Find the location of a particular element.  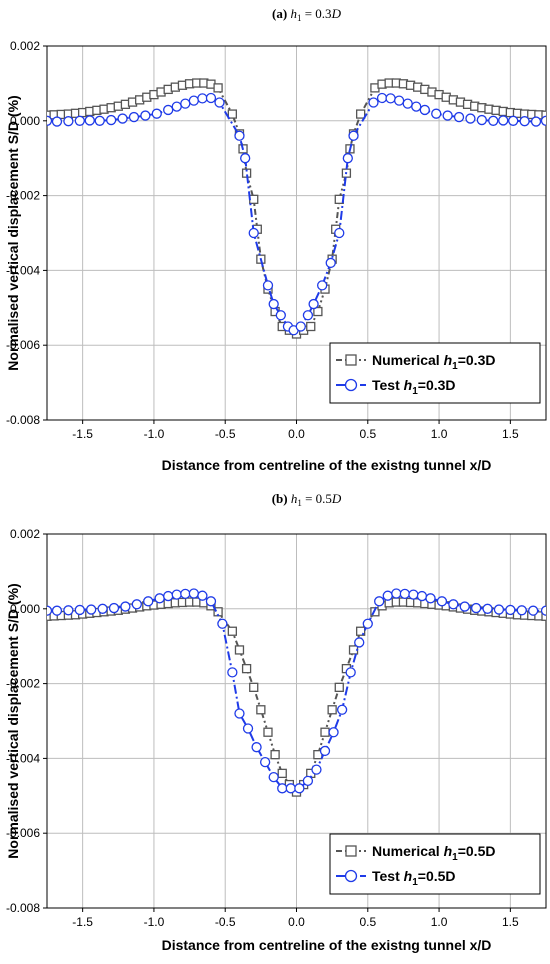

legend-label: Numerical h1=0.5D is located at coordinates (433, 853).